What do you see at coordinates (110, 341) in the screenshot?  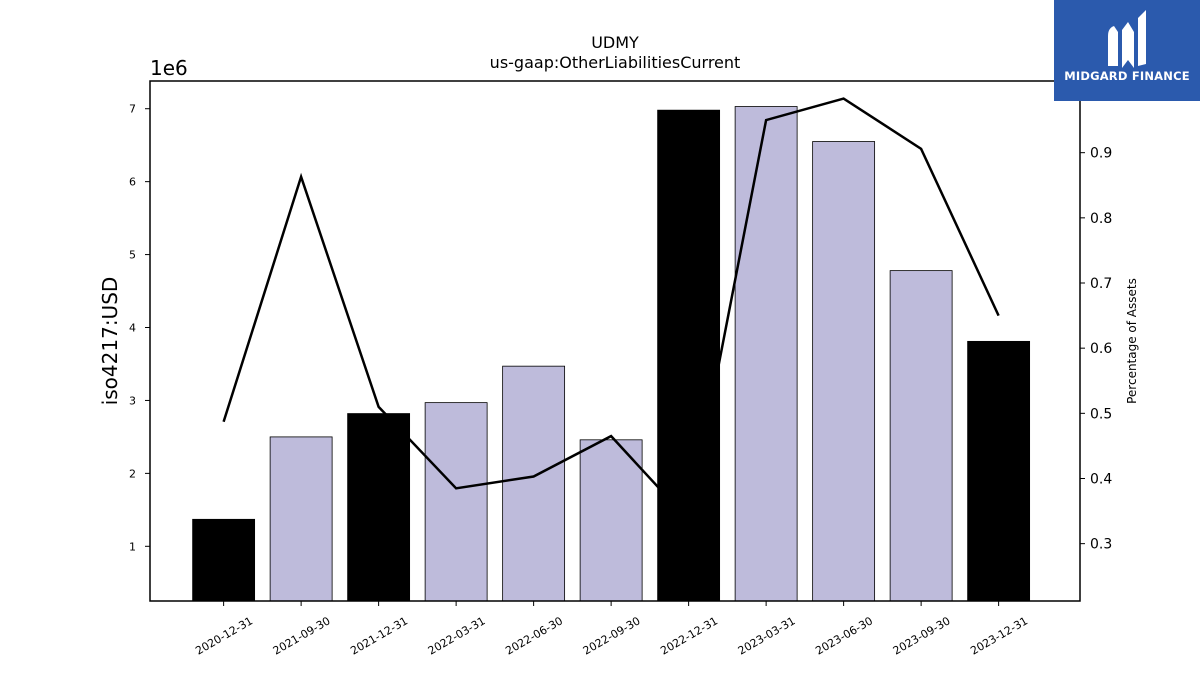 I see `y-axis-label: iso4217:USD` at bounding box center [110, 341].